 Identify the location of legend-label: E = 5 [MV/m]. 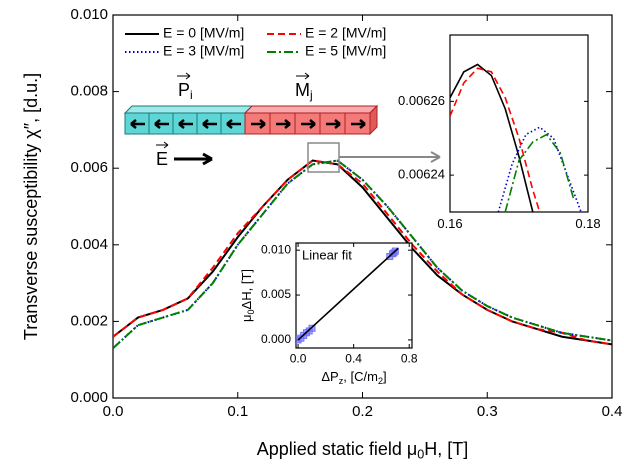
(345, 51).